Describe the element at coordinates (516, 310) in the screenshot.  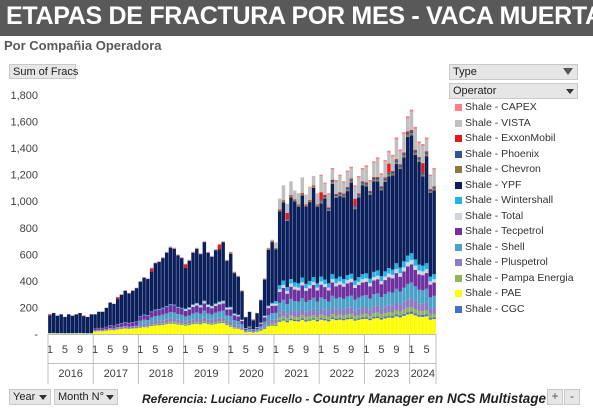
I see `legend-item: Shale - CGC` at that location.